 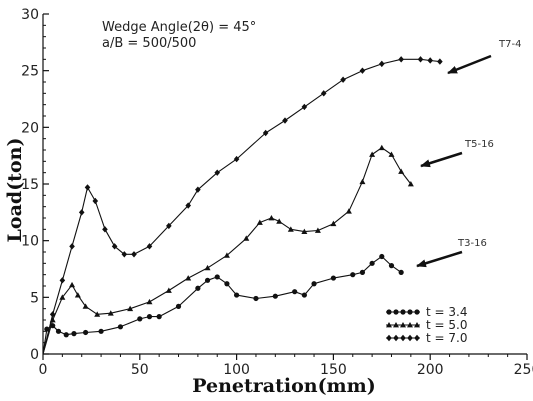 I want to click on x-tick-label: 100, so click(x=236, y=370).